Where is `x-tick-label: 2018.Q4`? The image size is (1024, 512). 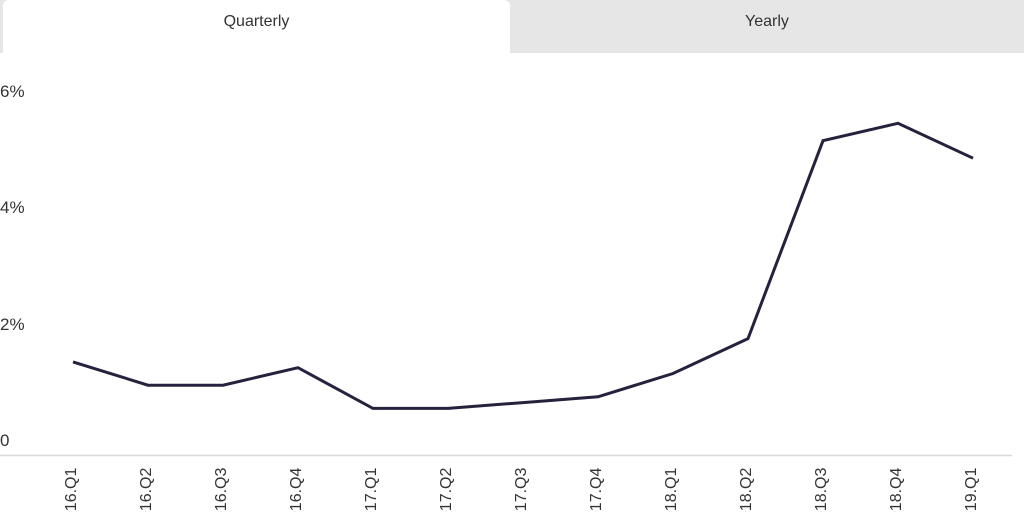 x-tick-label: 2018.Q4 is located at coordinates (896, 489).